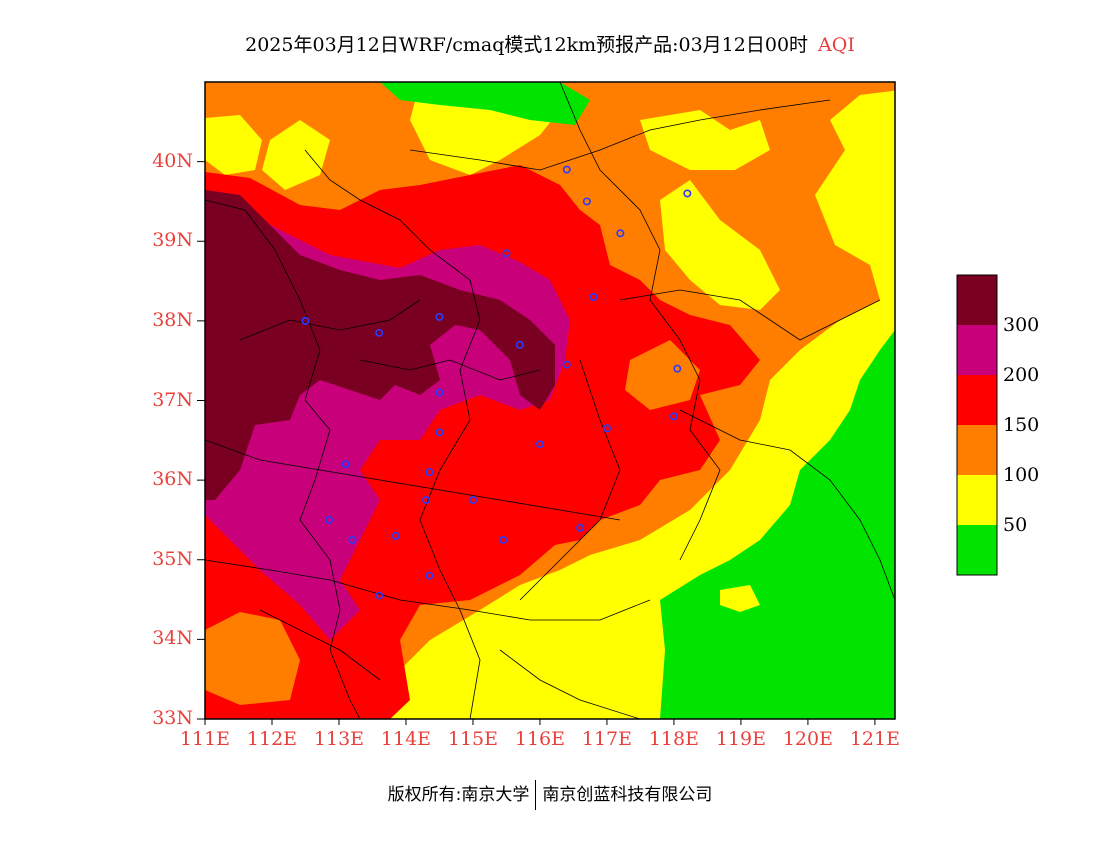 Image resolution: width=1100 pixels, height=850 pixels. Describe the element at coordinates (172, 399) in the screenshot. I see `latitude-label: 37N` at that location.